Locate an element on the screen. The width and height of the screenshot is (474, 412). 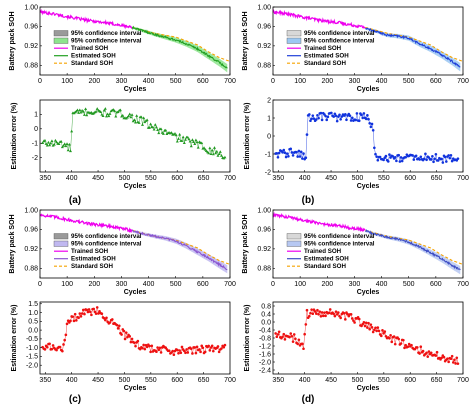
error-ytick-label: -2.4 is located at coordinates (265, 370).